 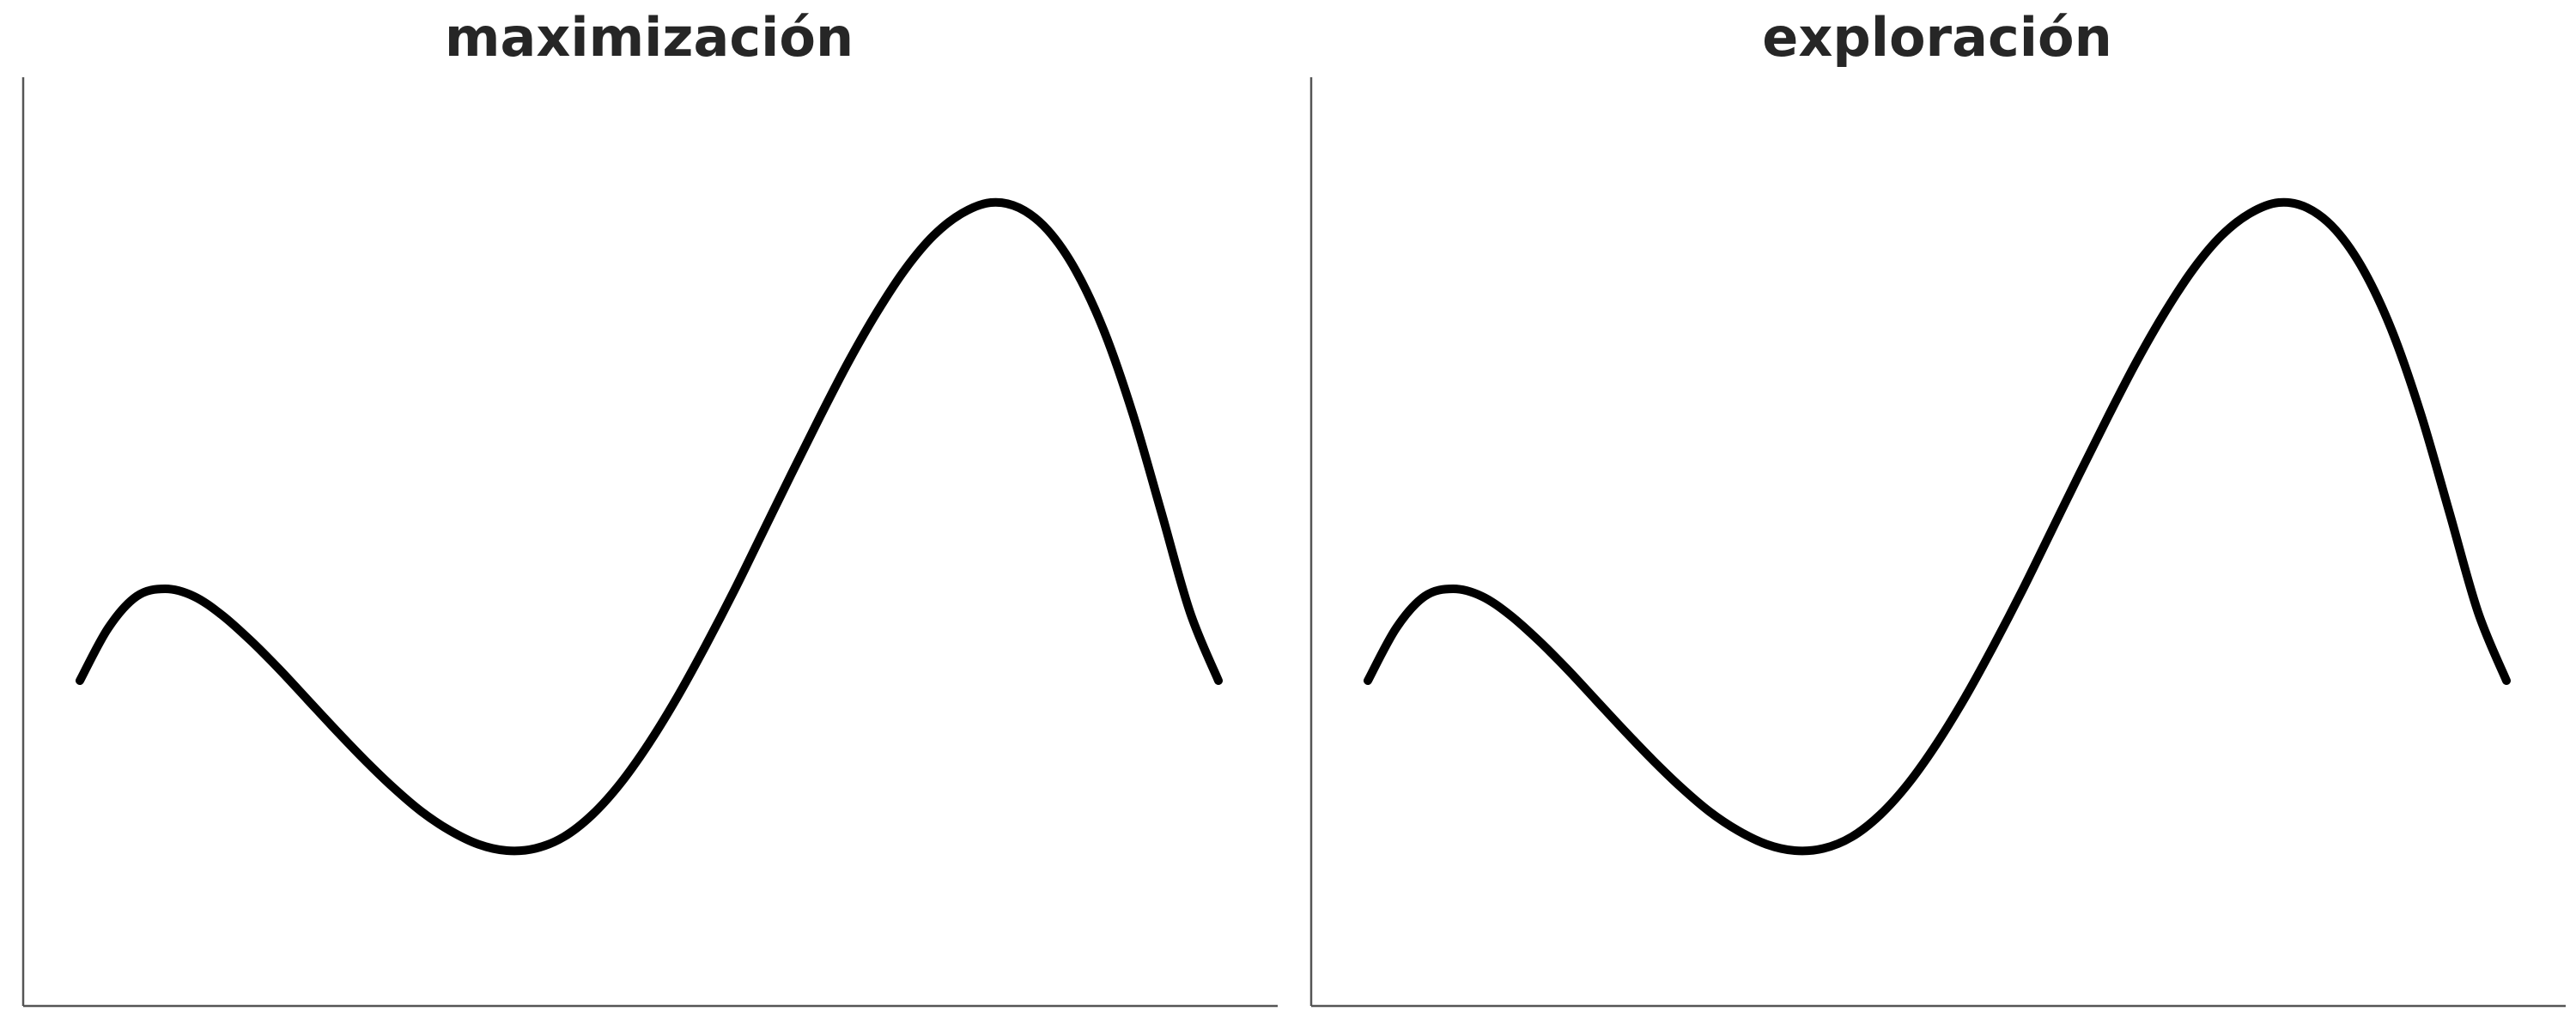 I want to click on chart-title: maximización, so click(x=649, y=37).